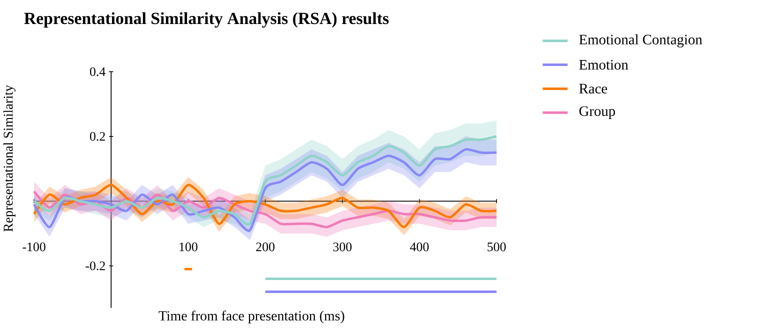 The height and width of the screenshot is (330, 762). I want to click on chart-title: Representational Similarity Analysis (RSA) results, so click(206, 20).